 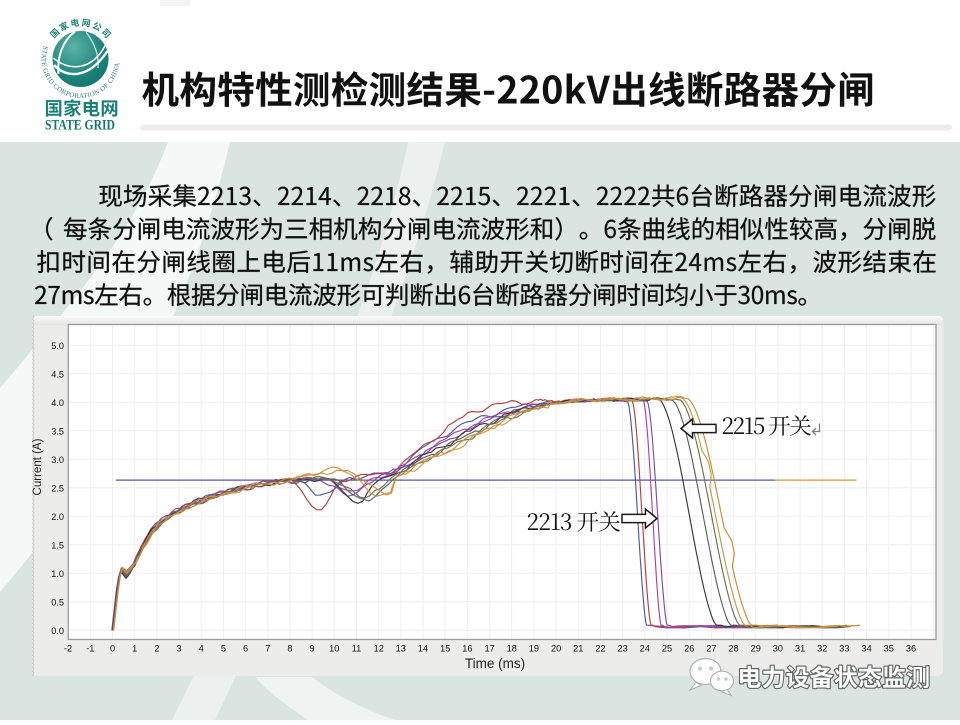 What do you see at coordinates (889, 649) in the screenshot?
I see `svg-text: 35` at bounding box center [889, 649].